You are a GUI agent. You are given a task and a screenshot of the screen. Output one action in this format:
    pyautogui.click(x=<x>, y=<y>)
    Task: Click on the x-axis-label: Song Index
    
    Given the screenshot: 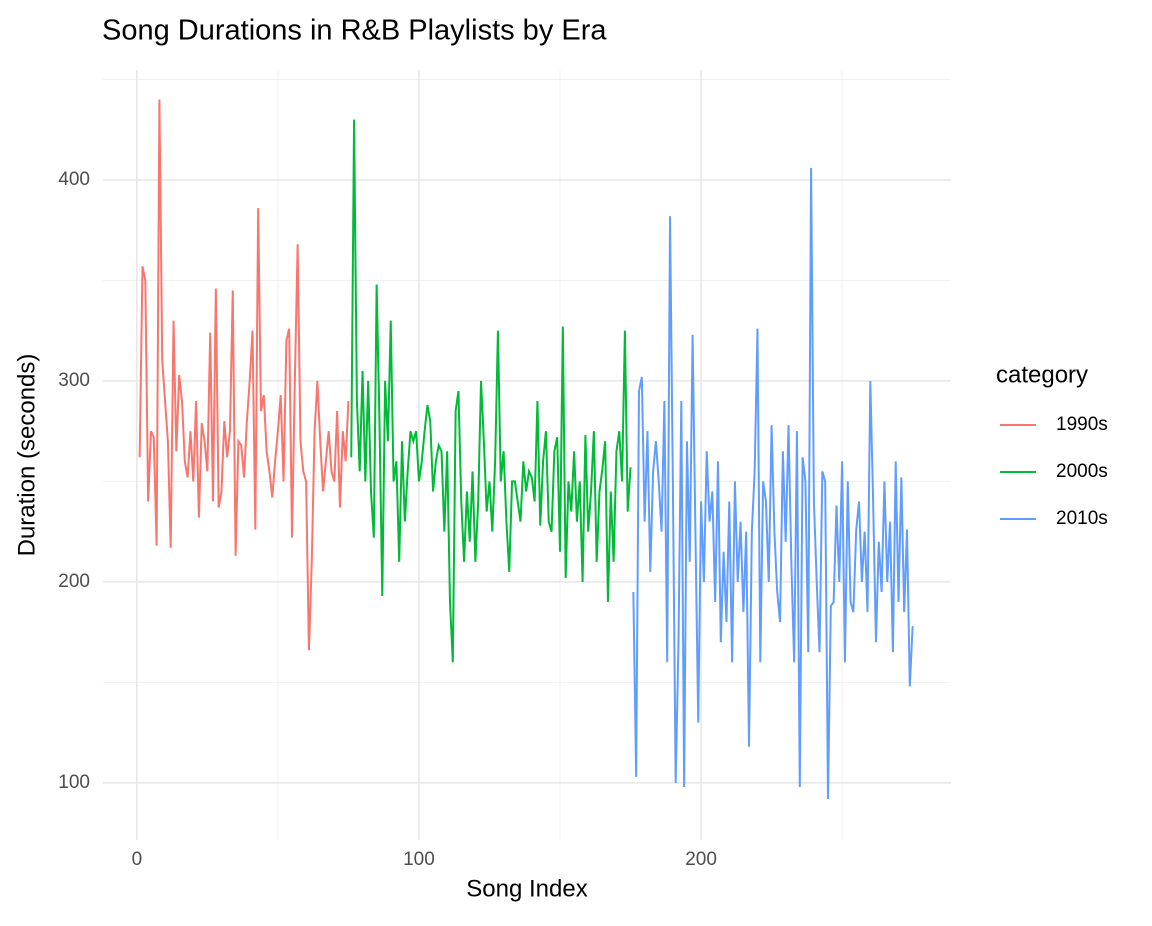 What is the action you would take?
    pyautogui.click(x=526, y=888)
    